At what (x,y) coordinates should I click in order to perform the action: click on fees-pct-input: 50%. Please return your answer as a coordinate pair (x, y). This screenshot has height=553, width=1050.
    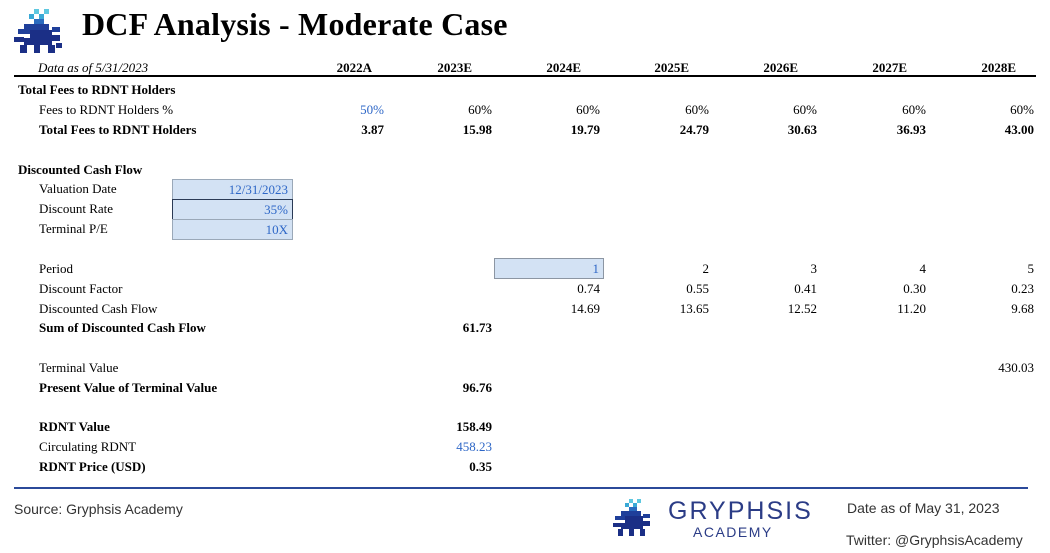
    Looking at the image, I should click on (372, 109).